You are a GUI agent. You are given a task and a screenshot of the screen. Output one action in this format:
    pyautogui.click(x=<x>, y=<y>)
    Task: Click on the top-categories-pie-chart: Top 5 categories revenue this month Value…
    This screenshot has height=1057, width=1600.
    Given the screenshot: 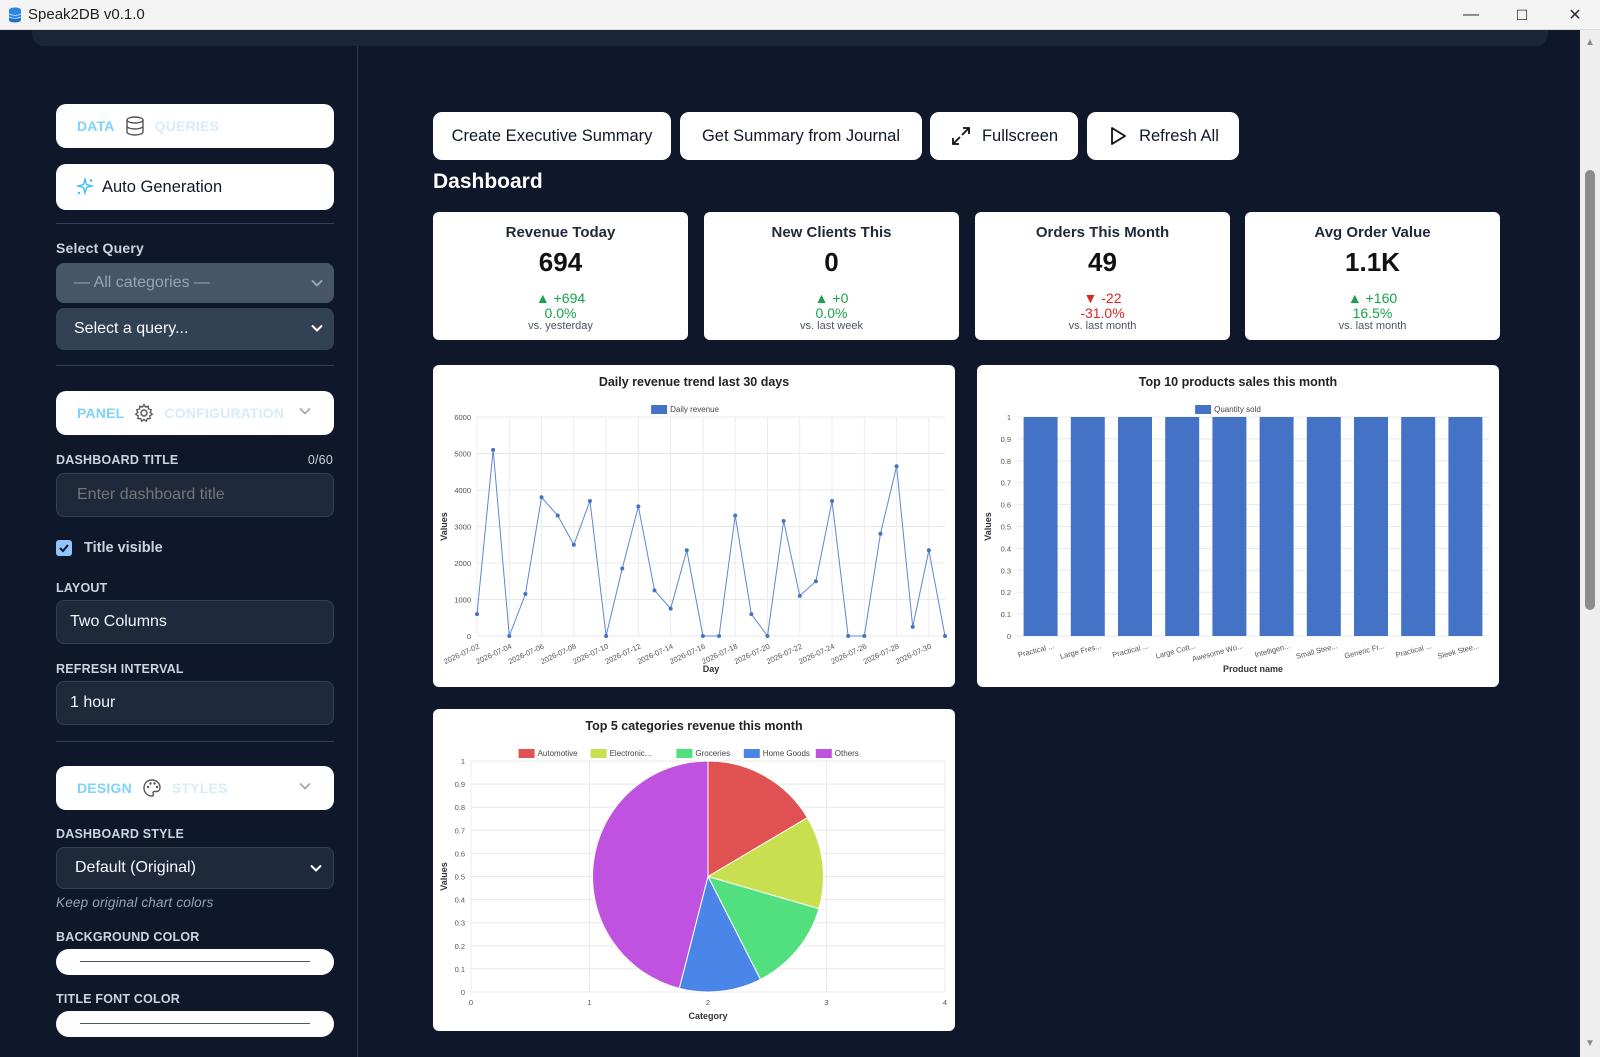 What is the action you would take?
    pyautogui.click(x=693, y=870)
    